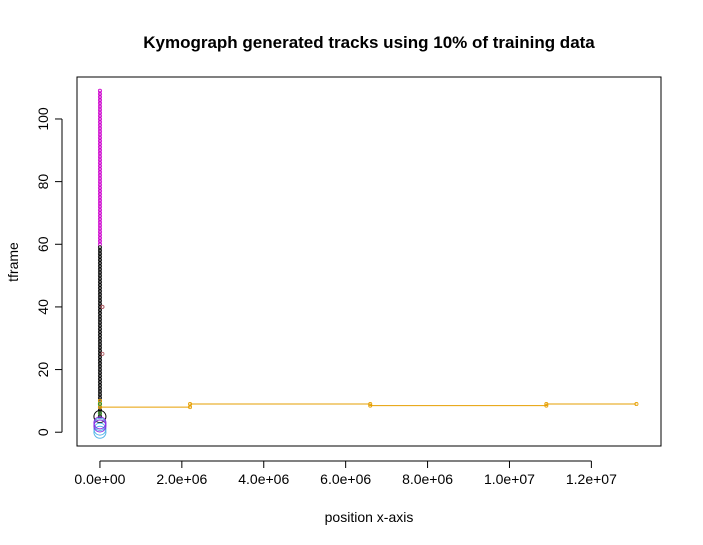 The image size is (703, 545). I want to click on x-tick-label: 0.0e+00, so click(99, 479).